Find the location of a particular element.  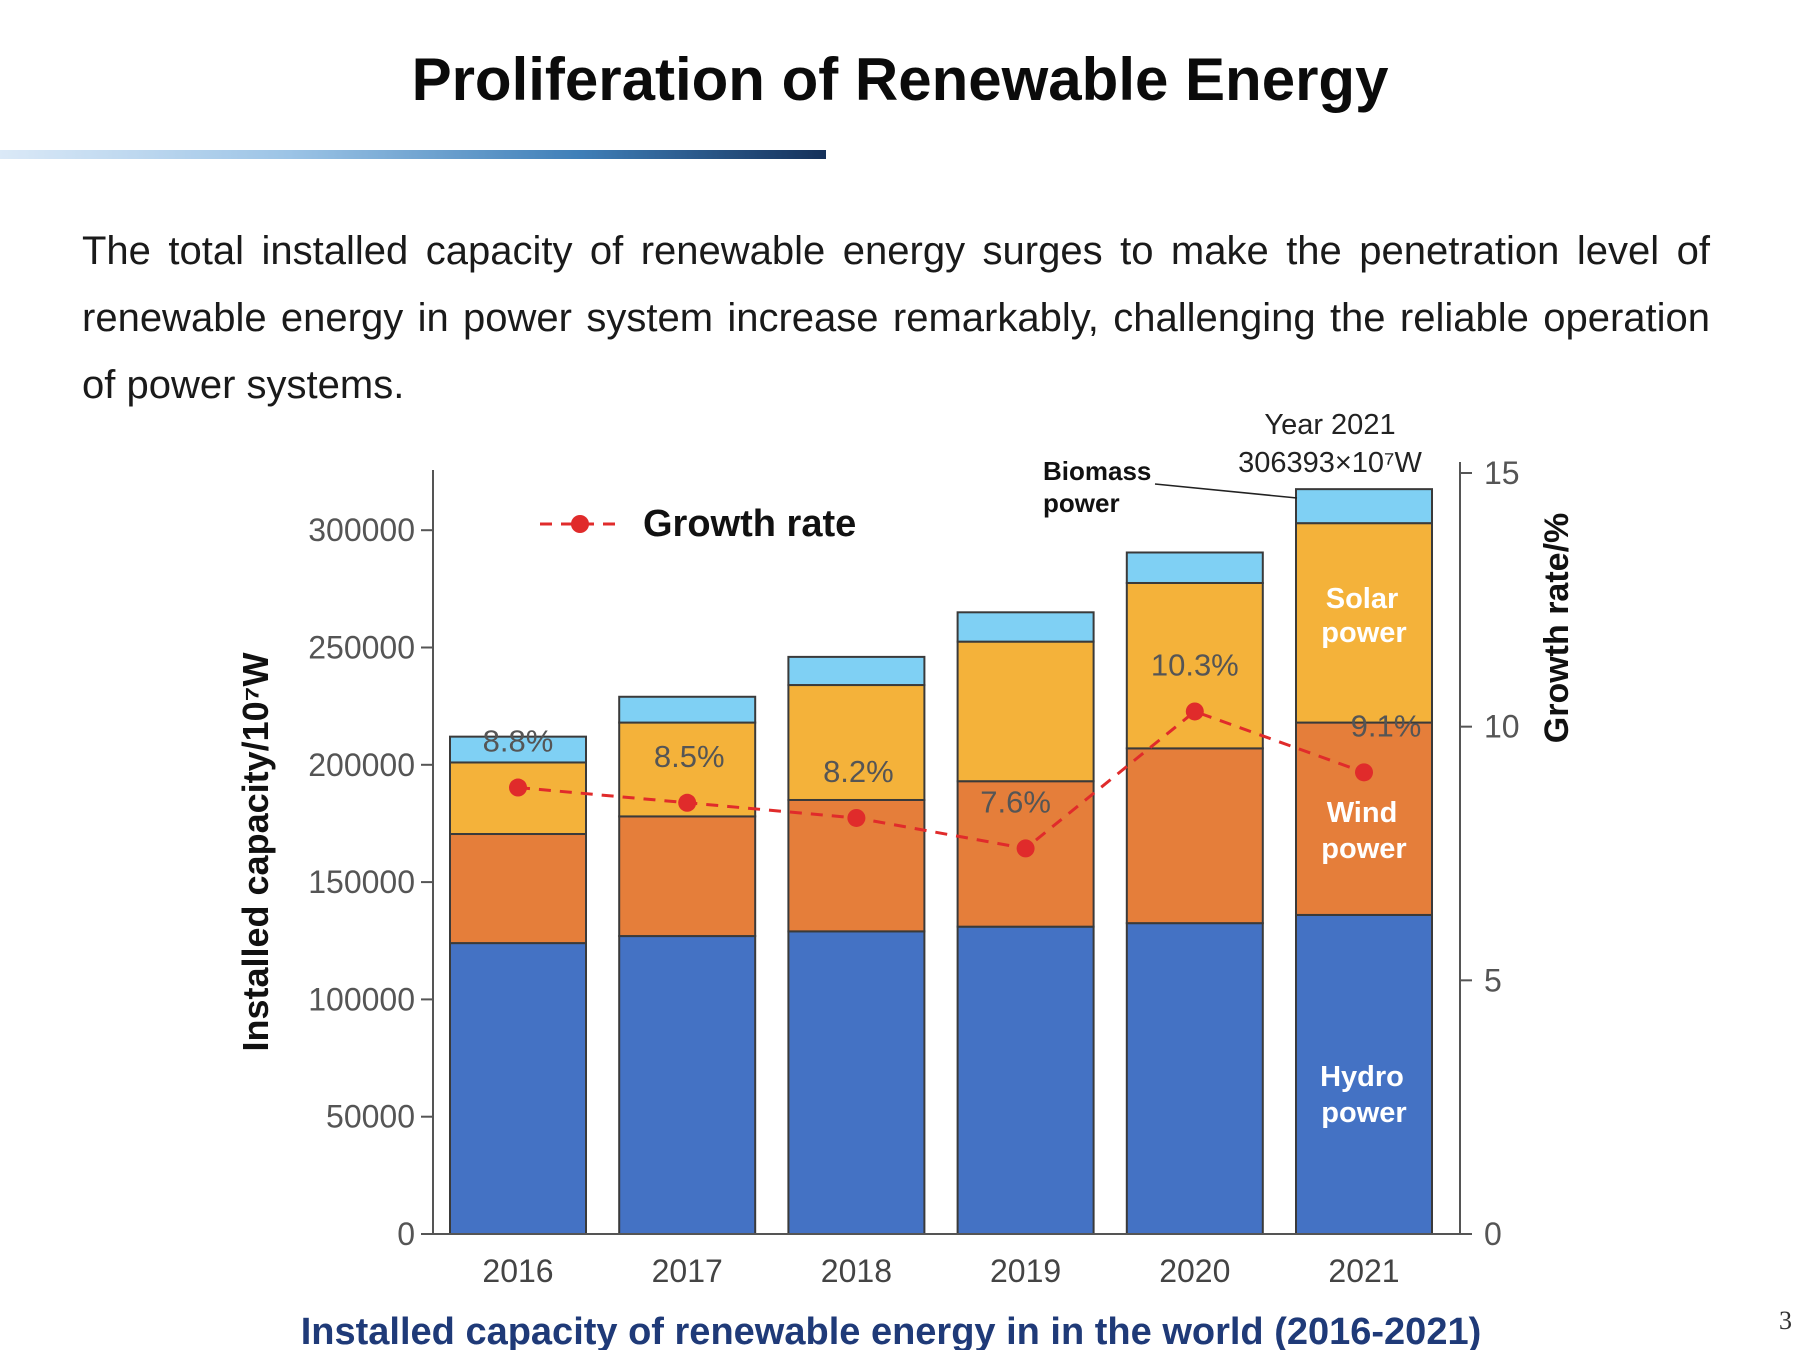

biomass-leader-line is located at coordinates (1226, 491).